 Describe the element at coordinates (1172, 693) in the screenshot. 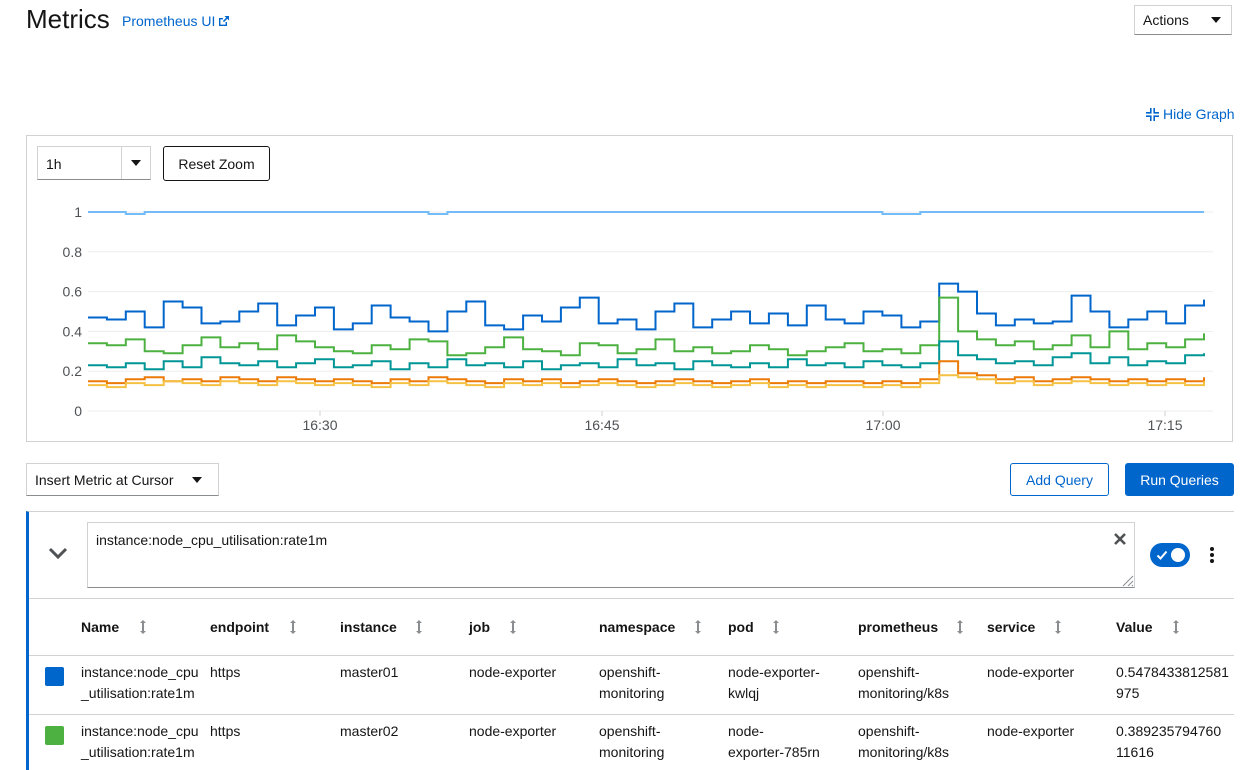

I see `value-cell-line: 975` at that location.